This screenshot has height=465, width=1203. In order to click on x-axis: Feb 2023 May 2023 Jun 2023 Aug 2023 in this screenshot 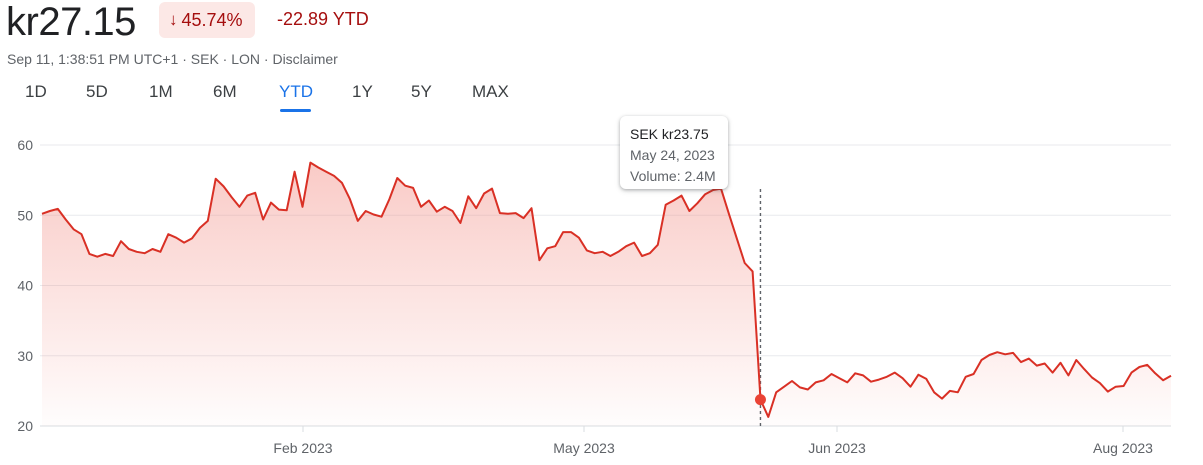, I will do `click(713, 441)`.